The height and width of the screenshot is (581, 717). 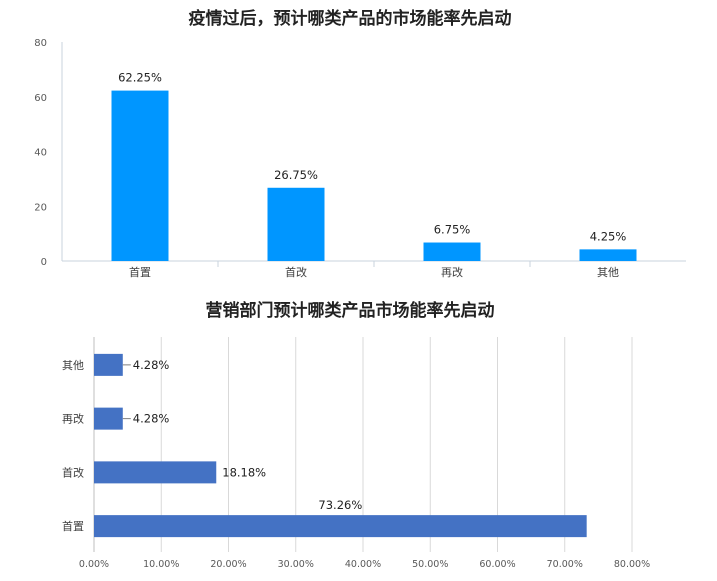 What do you see at coordinates (228, 564) in the screenshot?
I see `chart-2-x-tick-label: 20.00%` at bounding box center [228, 564].